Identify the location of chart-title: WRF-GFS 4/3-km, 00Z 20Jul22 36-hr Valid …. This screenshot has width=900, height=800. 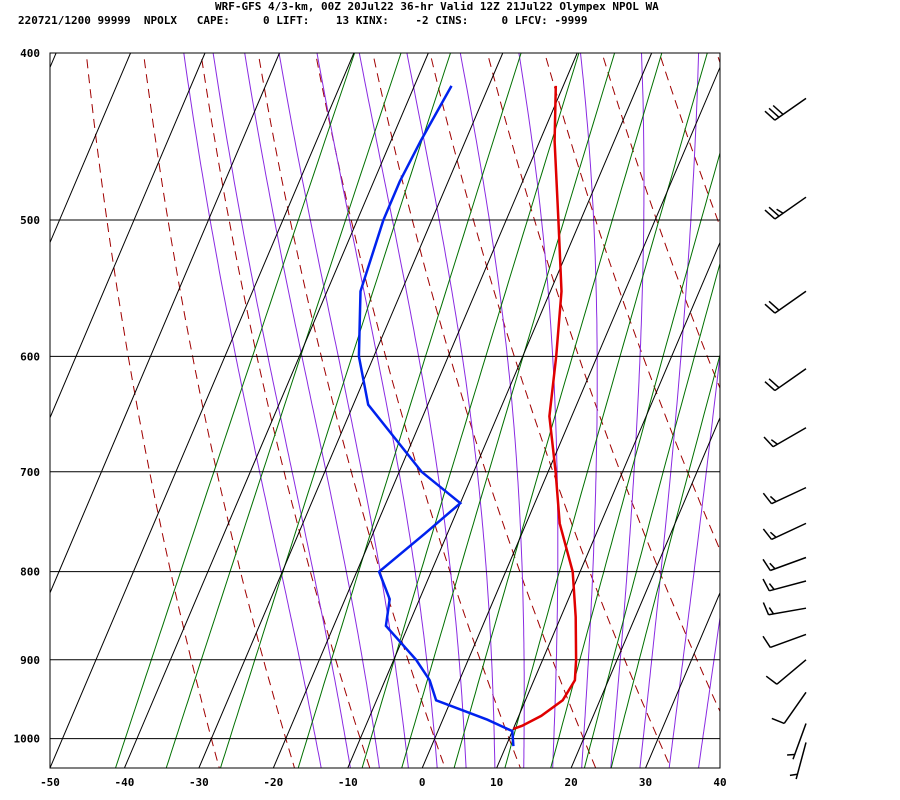
(437, 6).